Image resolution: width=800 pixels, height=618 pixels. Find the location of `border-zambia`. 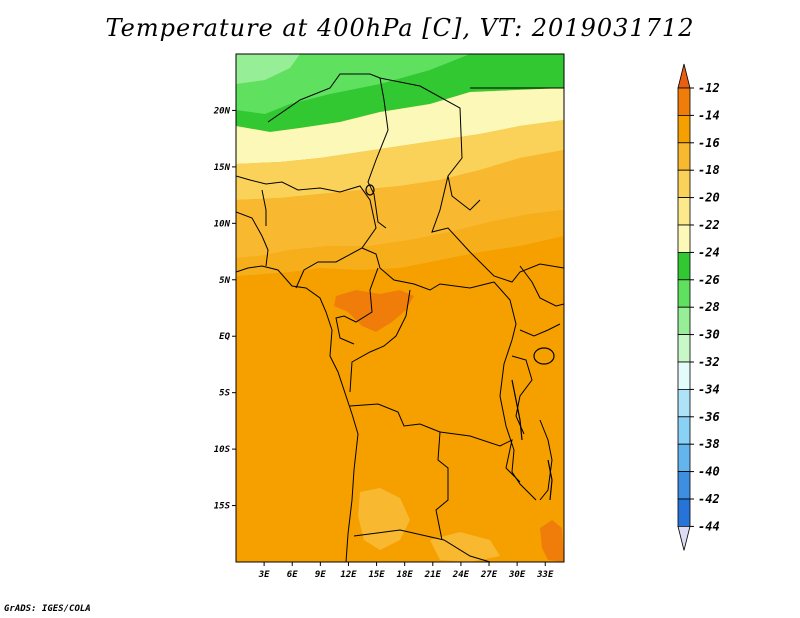

border-zambia is located at coordinates (480, 457).